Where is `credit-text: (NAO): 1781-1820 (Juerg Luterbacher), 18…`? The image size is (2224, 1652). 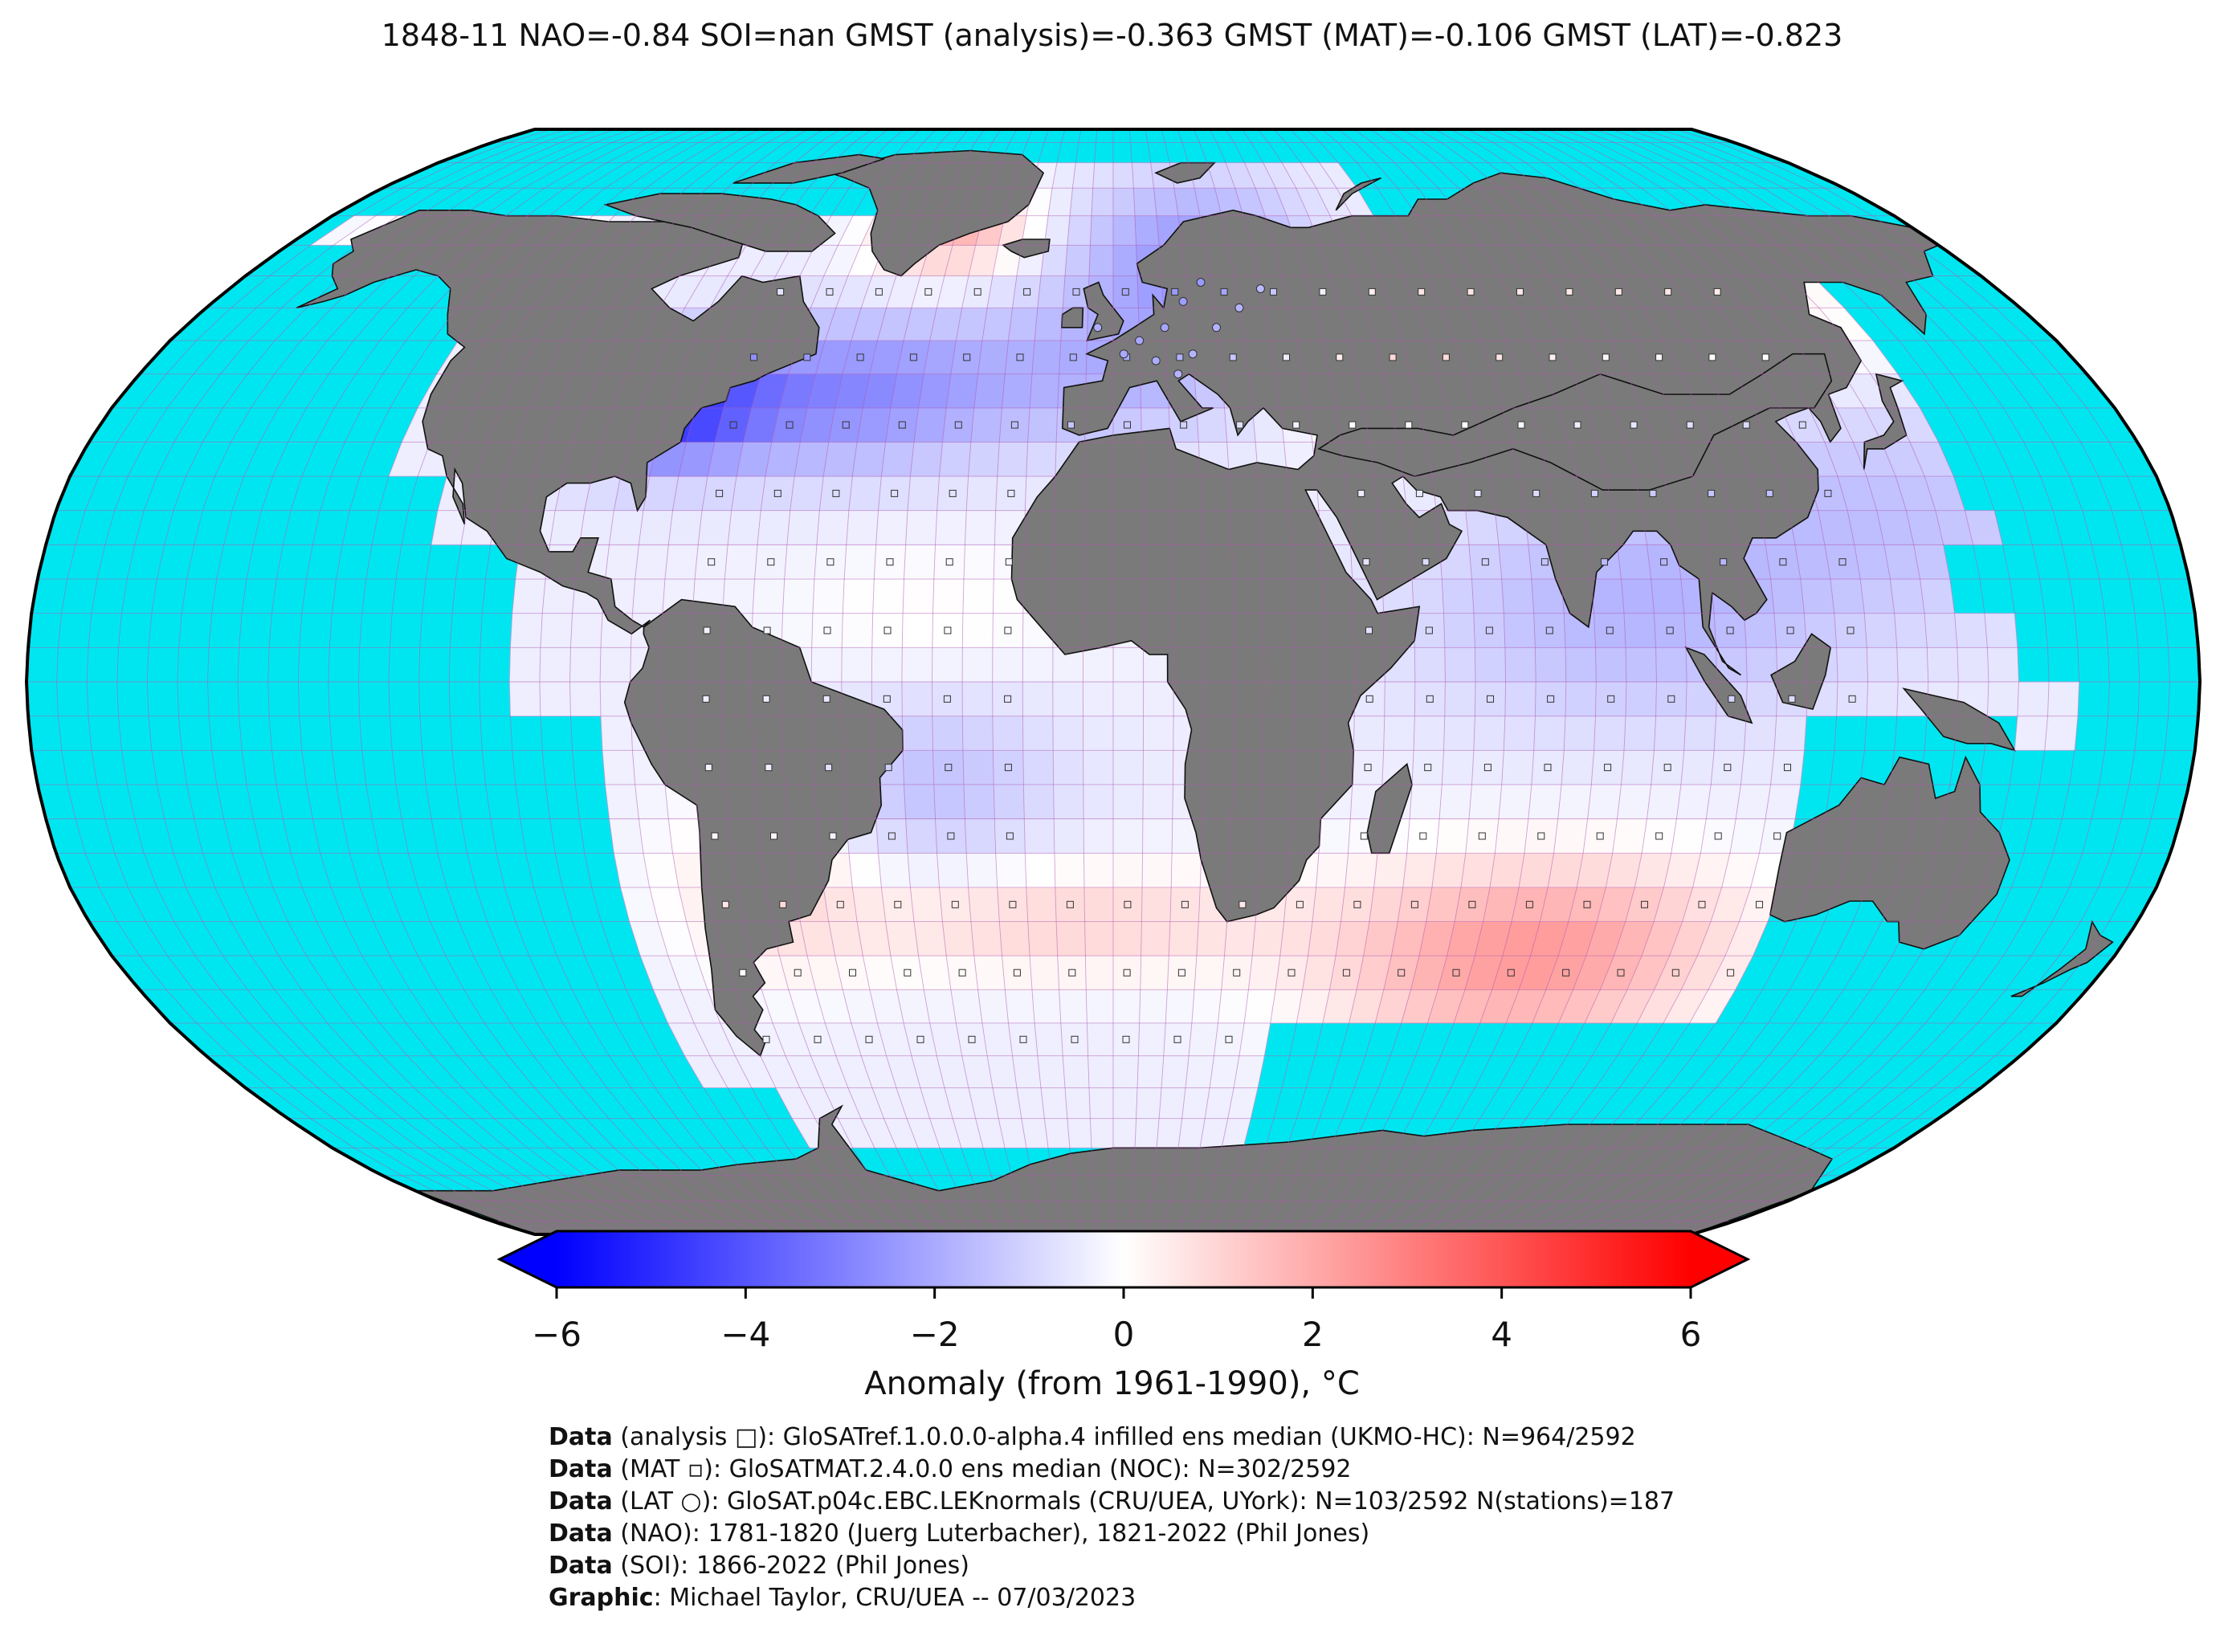 credit-text: (NAO): 1781-1820 (Juerg Luterbacher), 18… is located at coordinates (991, 1533).